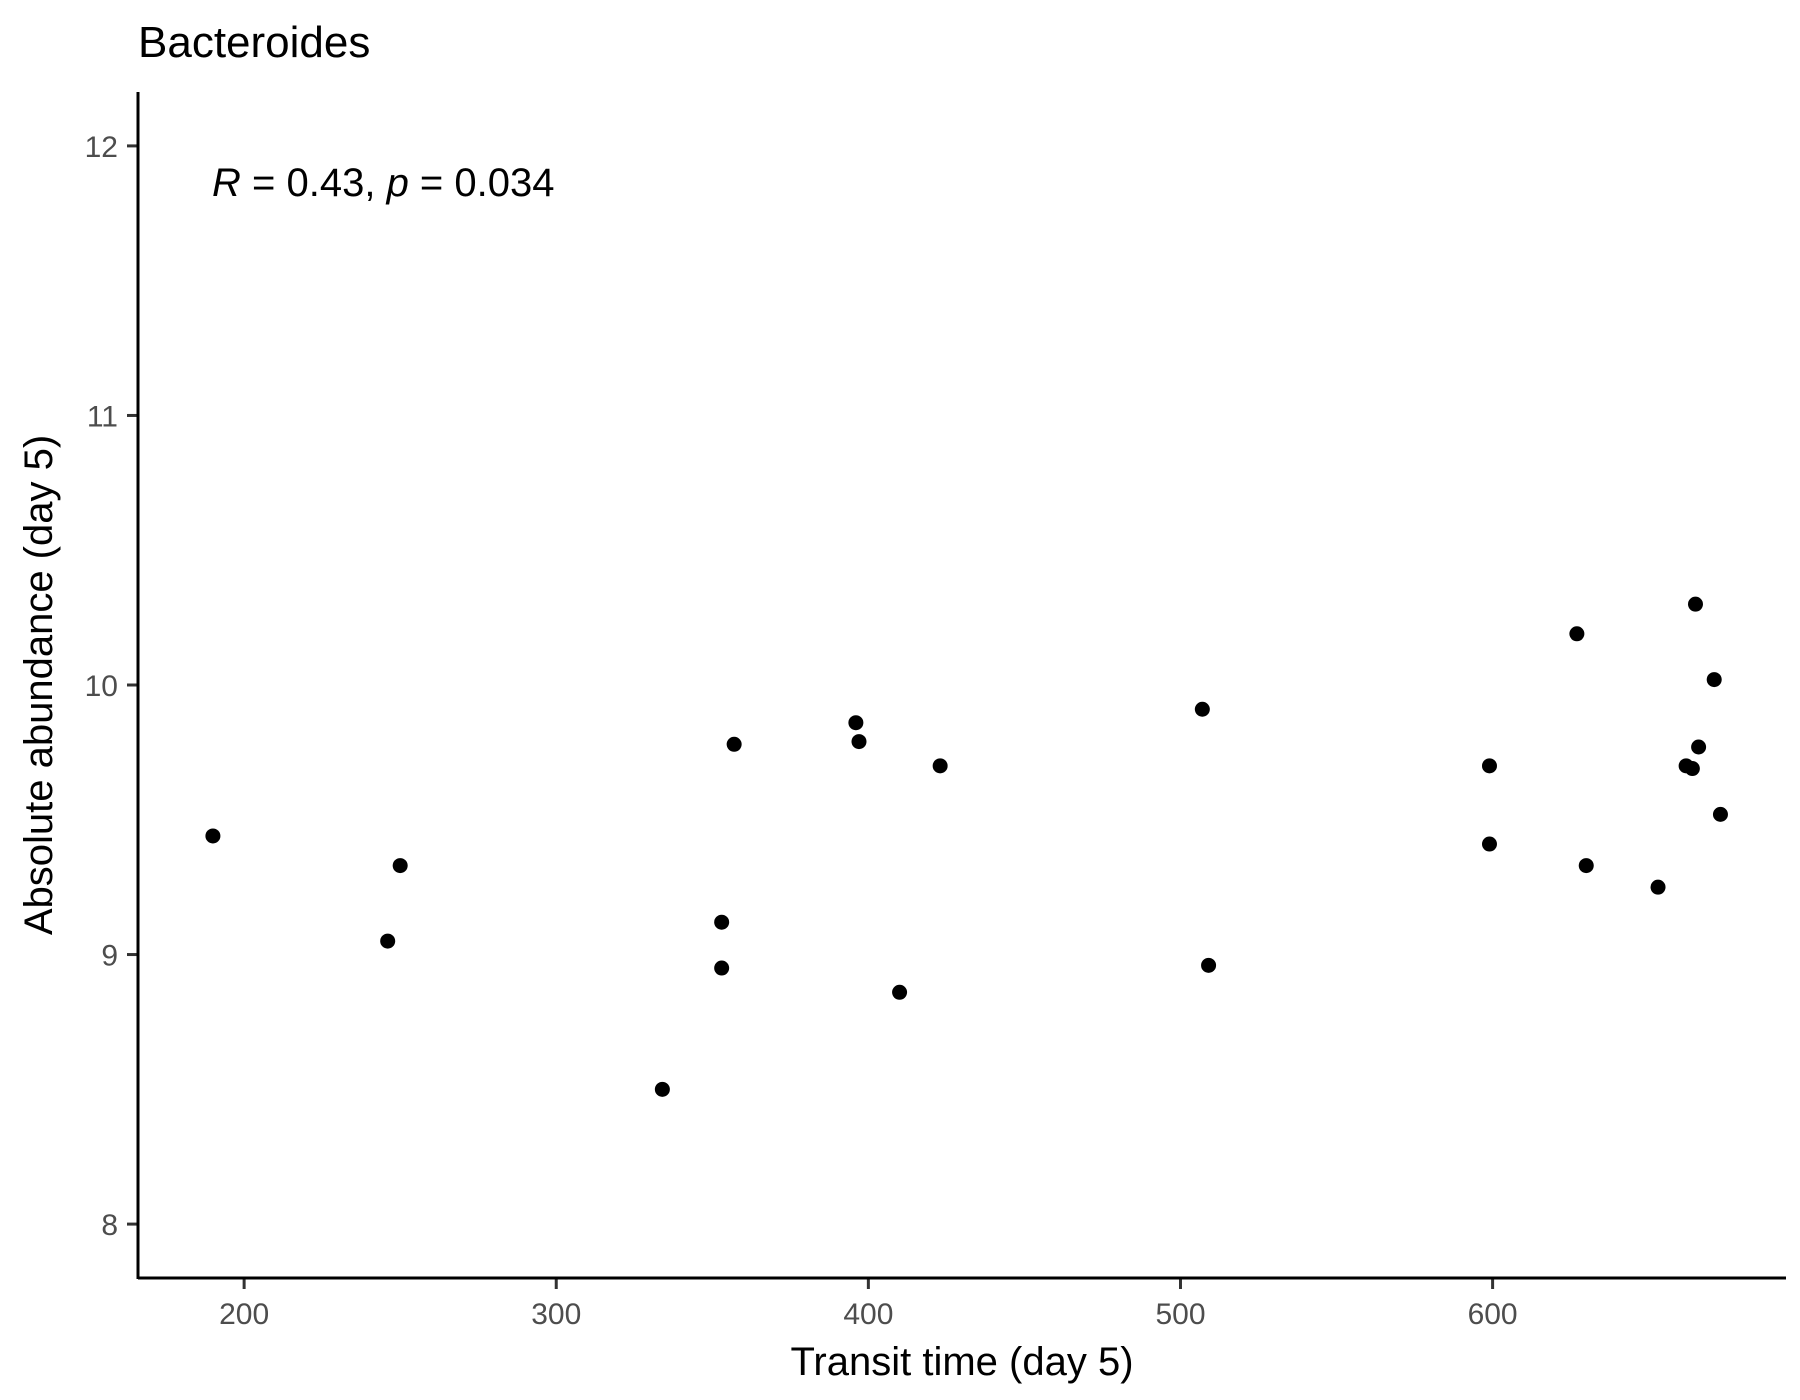 The width and height of the screenshot is (1800, 1400). What do you see at coordinates (39, 685) in the screenshot?
I see `y-axis-title: Absolute abundance (day 5)` at bounding box center [39, 685].